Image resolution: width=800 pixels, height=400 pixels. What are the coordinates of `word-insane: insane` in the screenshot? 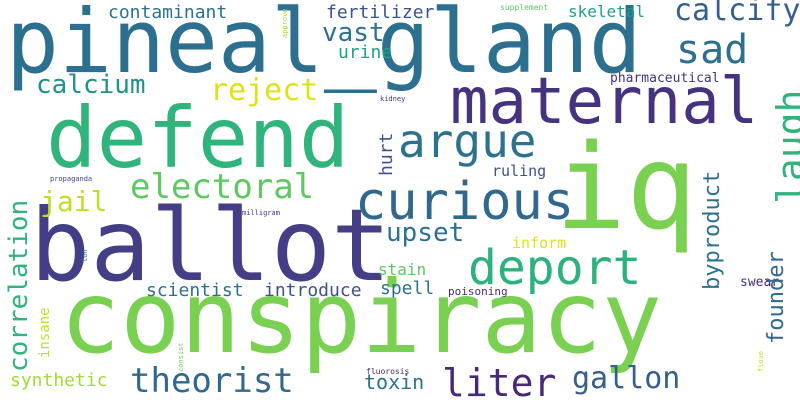 It's located at (45, 332).